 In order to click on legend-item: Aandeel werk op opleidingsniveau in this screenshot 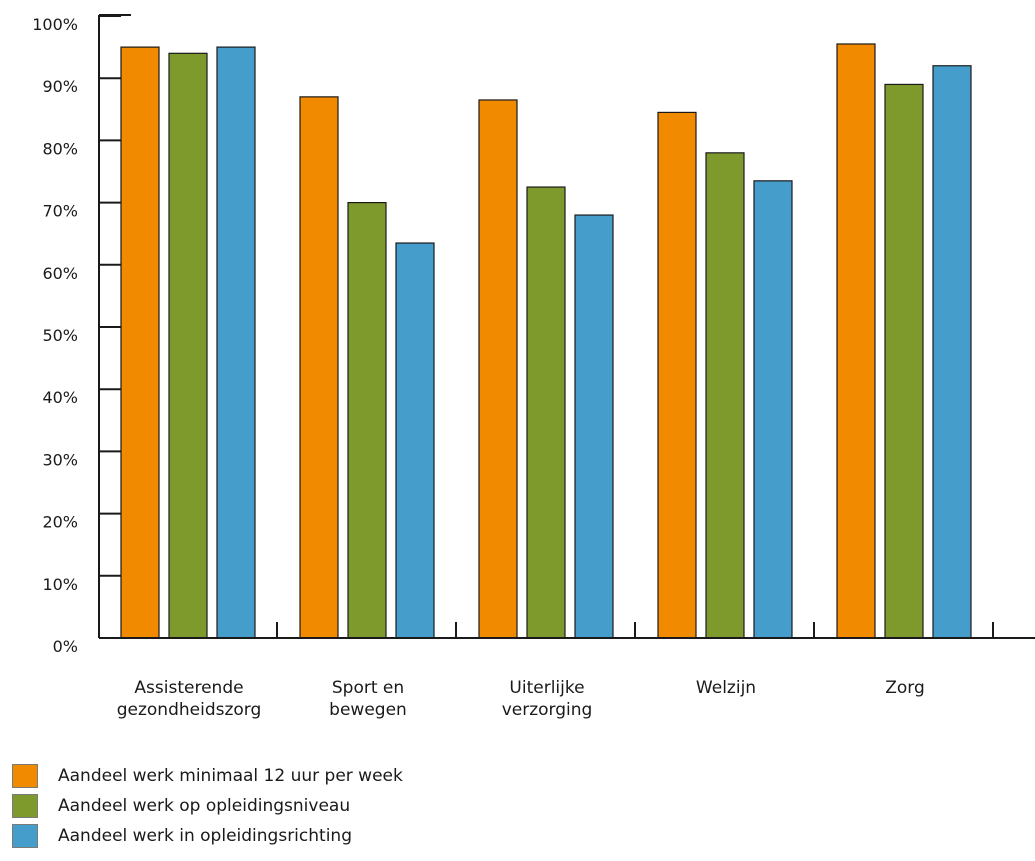, I will do `click(207, 806)`.